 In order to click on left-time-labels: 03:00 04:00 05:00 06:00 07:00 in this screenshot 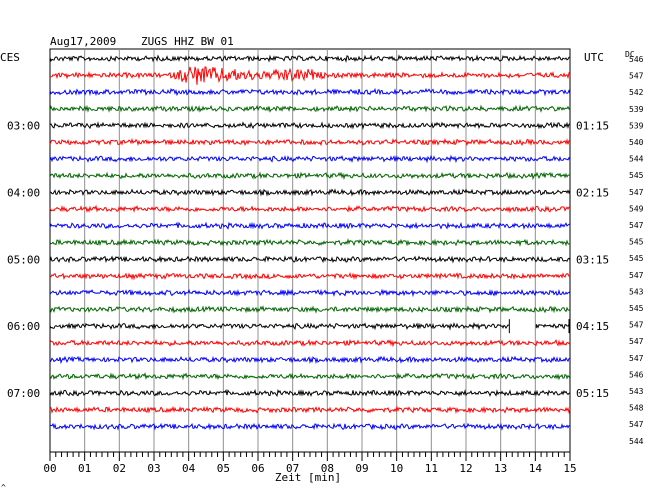, I will do `click(23, 259)`.